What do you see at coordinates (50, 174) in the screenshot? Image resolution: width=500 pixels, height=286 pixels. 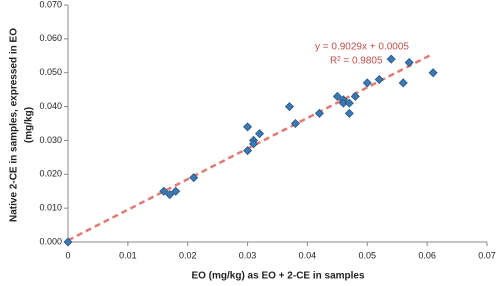 I see `y-tick-label: 0.020` at bounding box center [50, 174].